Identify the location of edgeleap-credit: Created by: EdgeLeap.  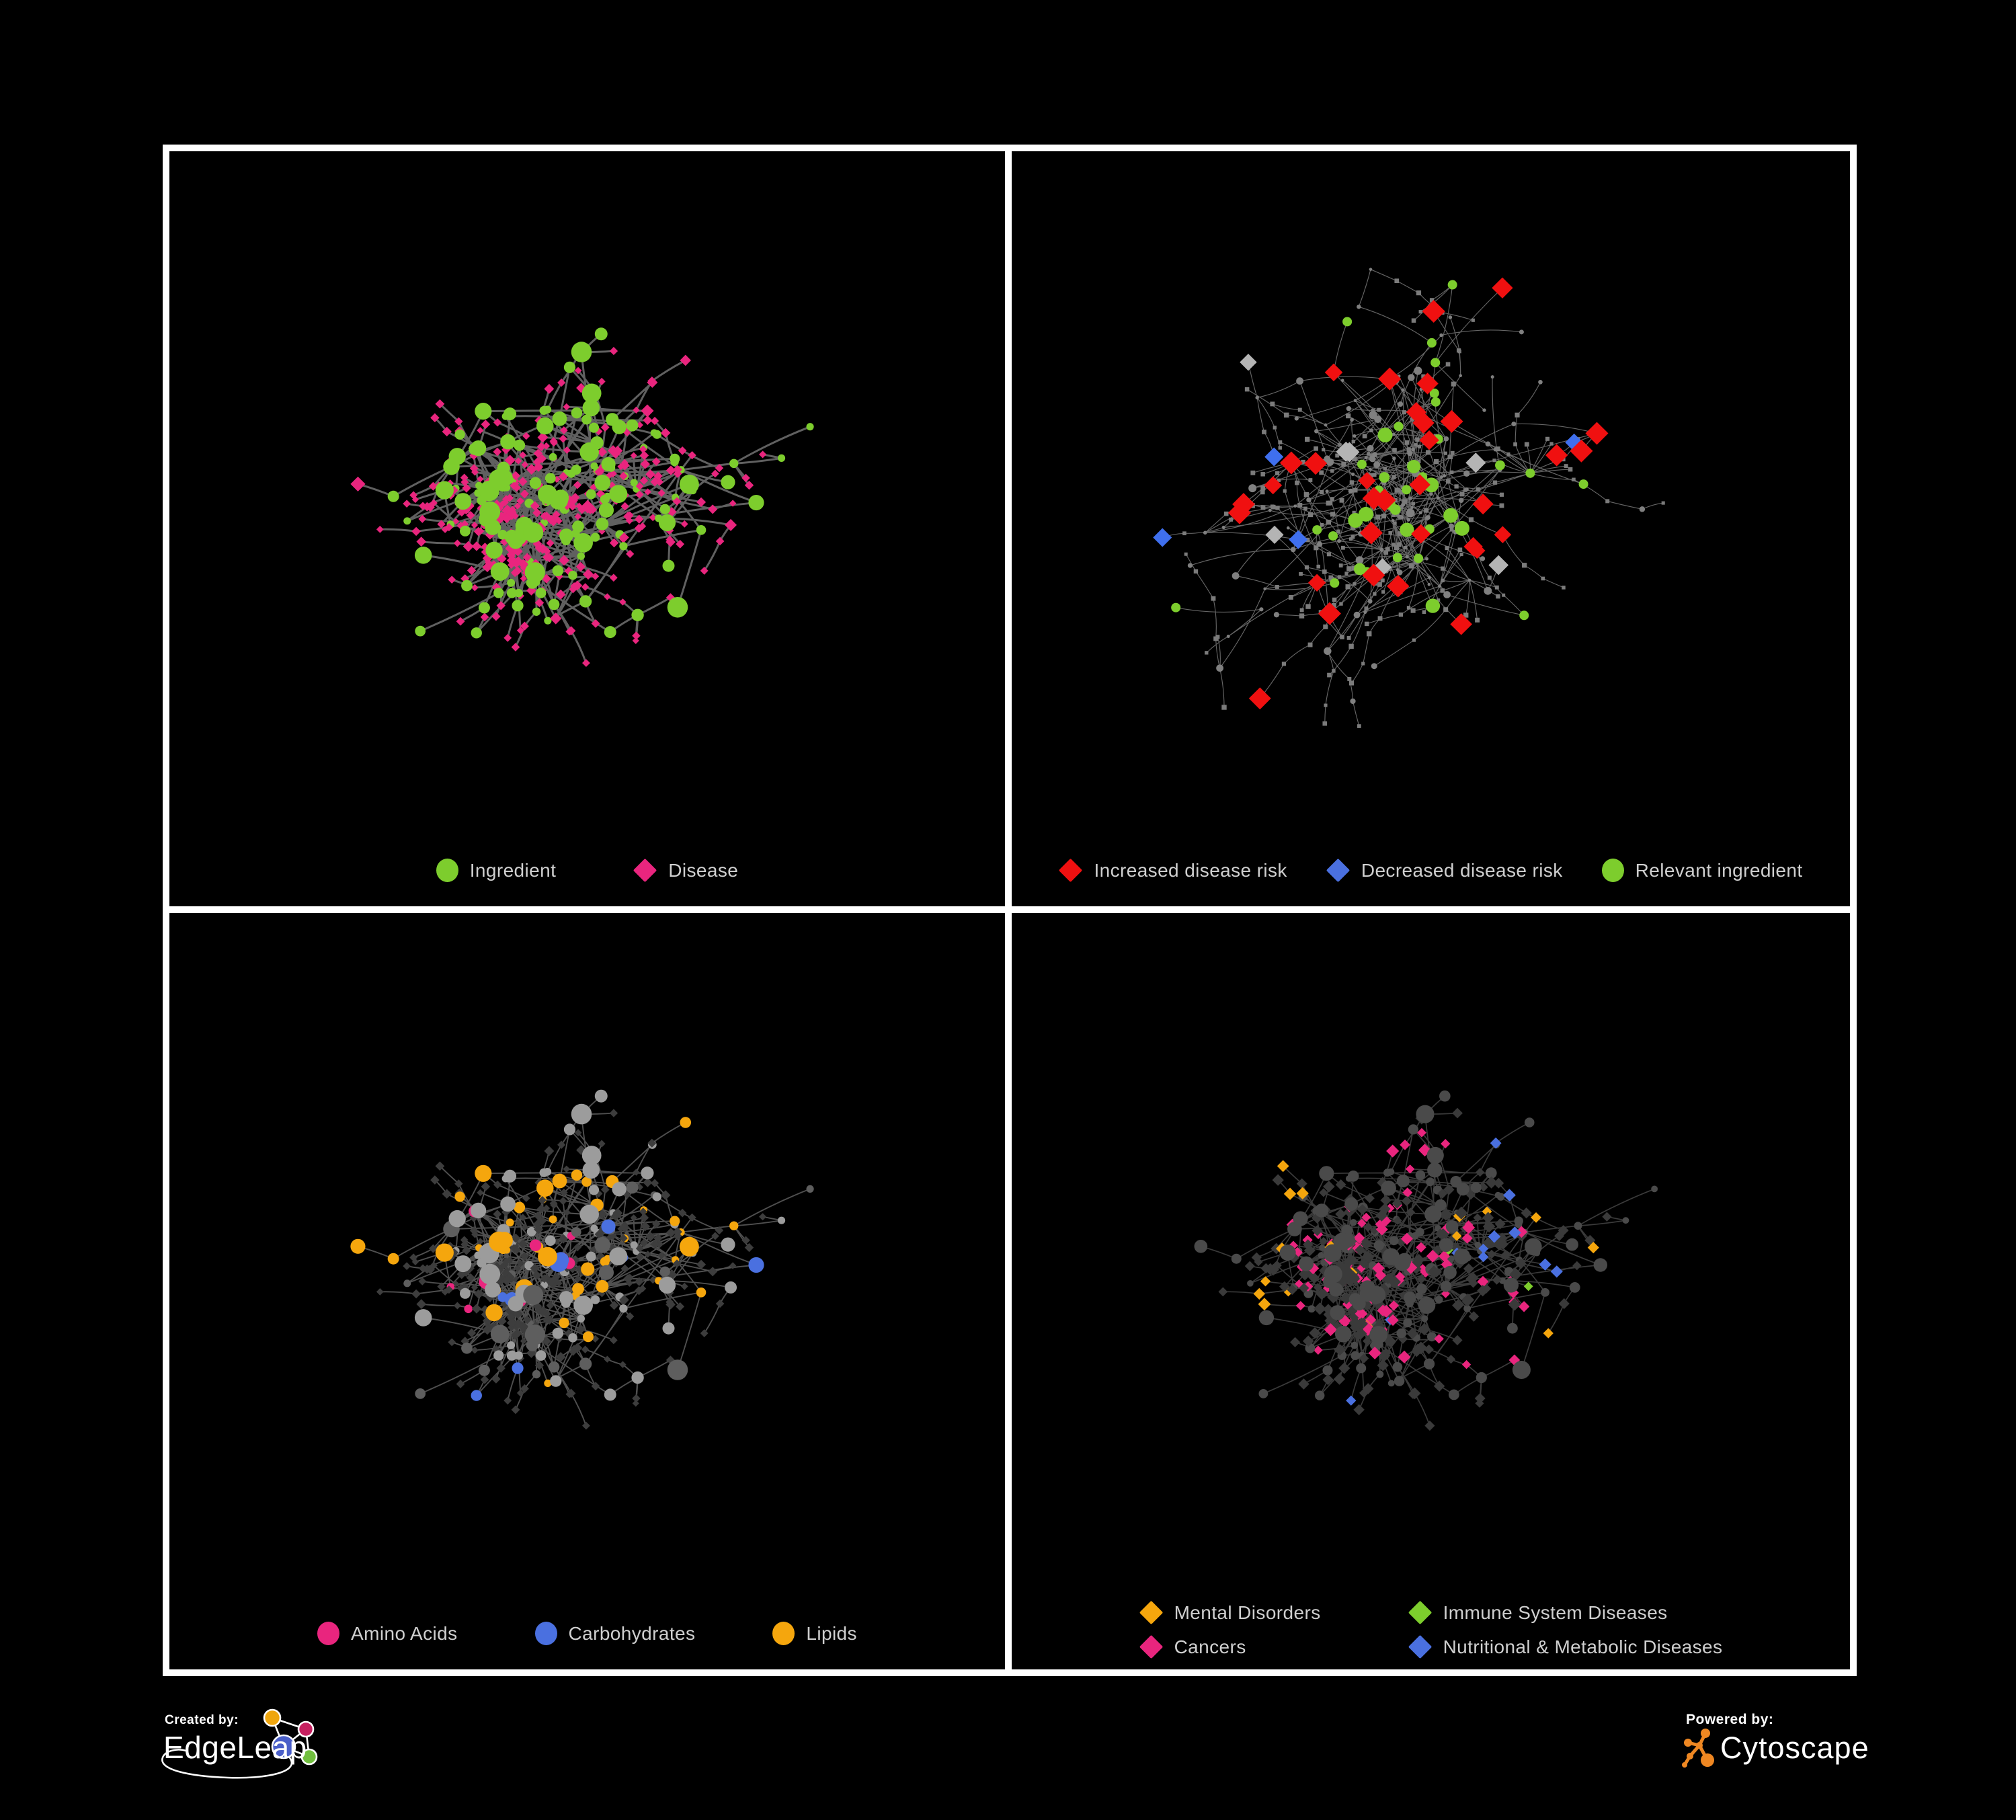
(244, 1746).